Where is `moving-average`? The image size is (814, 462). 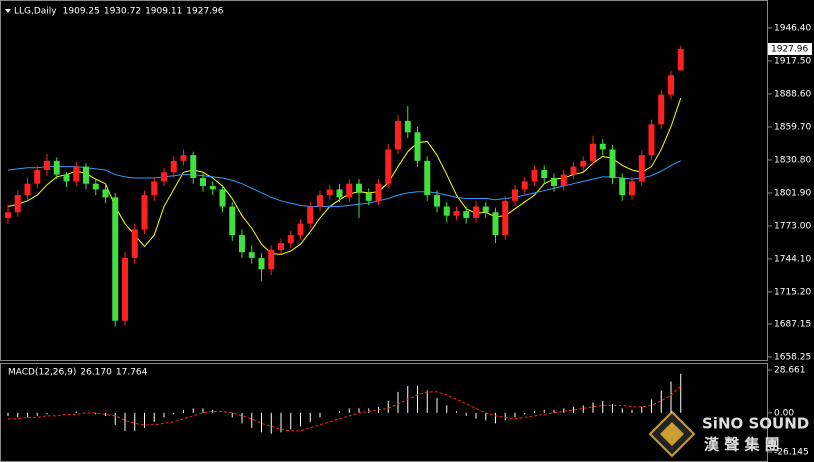 moving-average is located at coordinates (344, 184).